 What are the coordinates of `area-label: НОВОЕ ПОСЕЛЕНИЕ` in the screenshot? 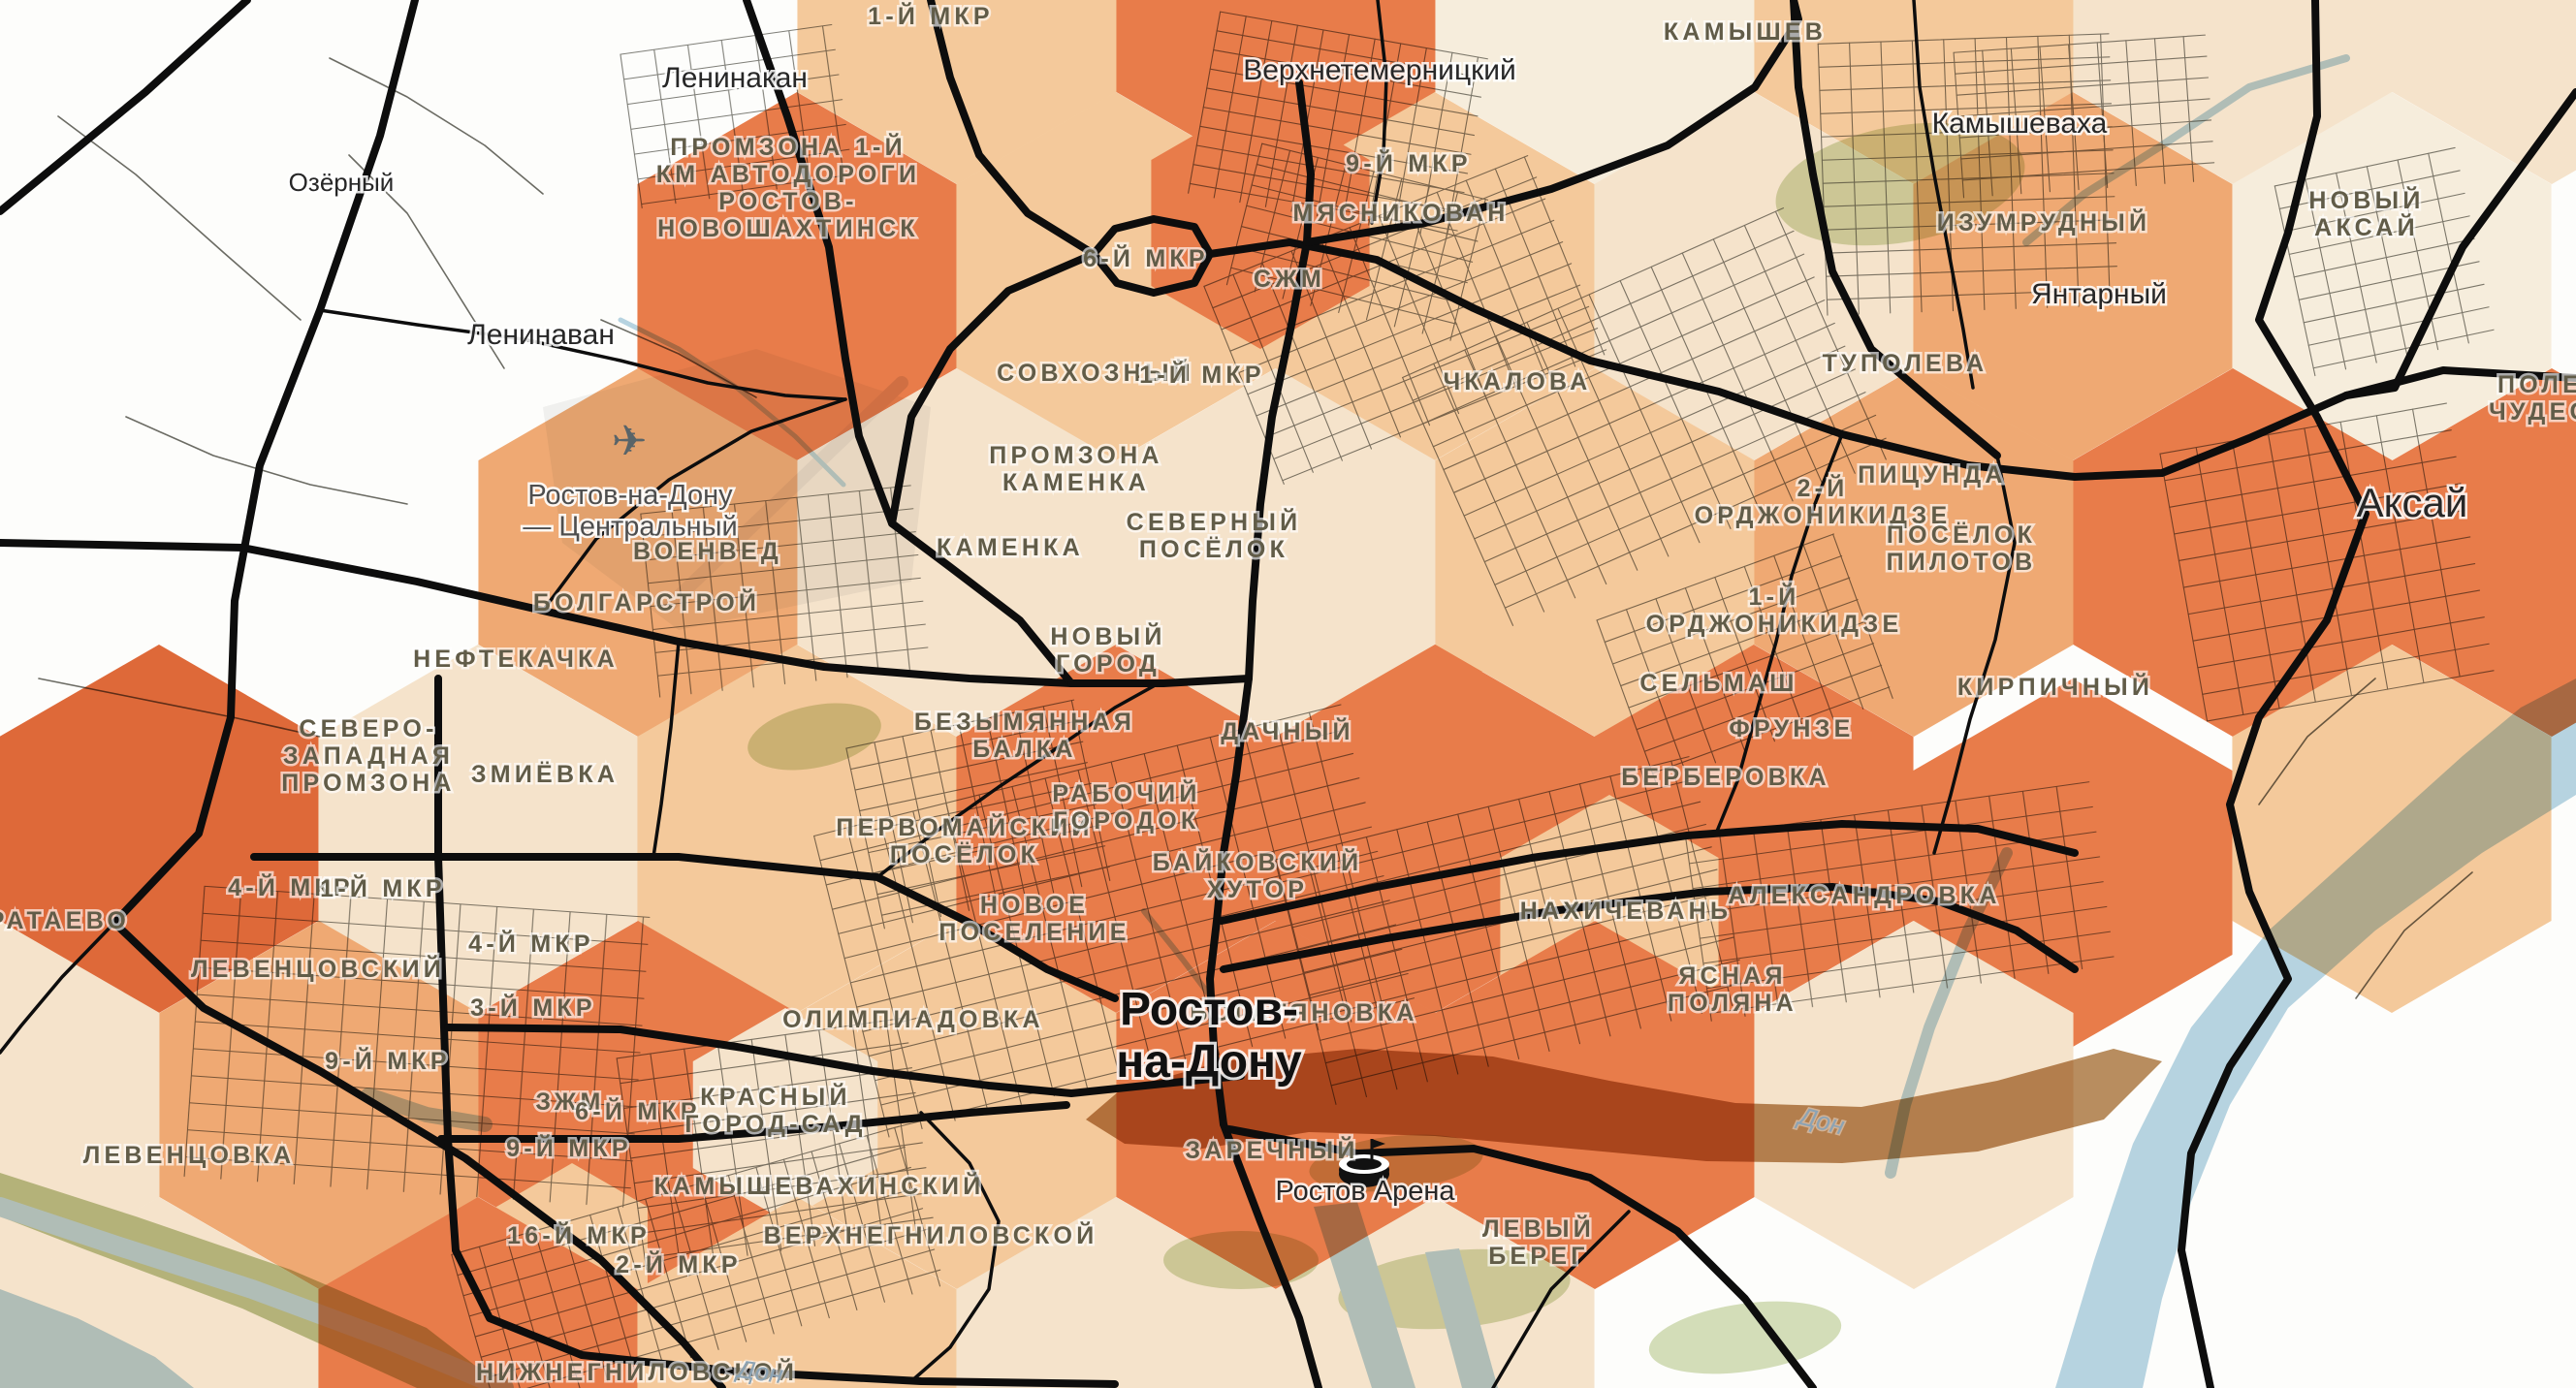 It's located at (1033, 919).